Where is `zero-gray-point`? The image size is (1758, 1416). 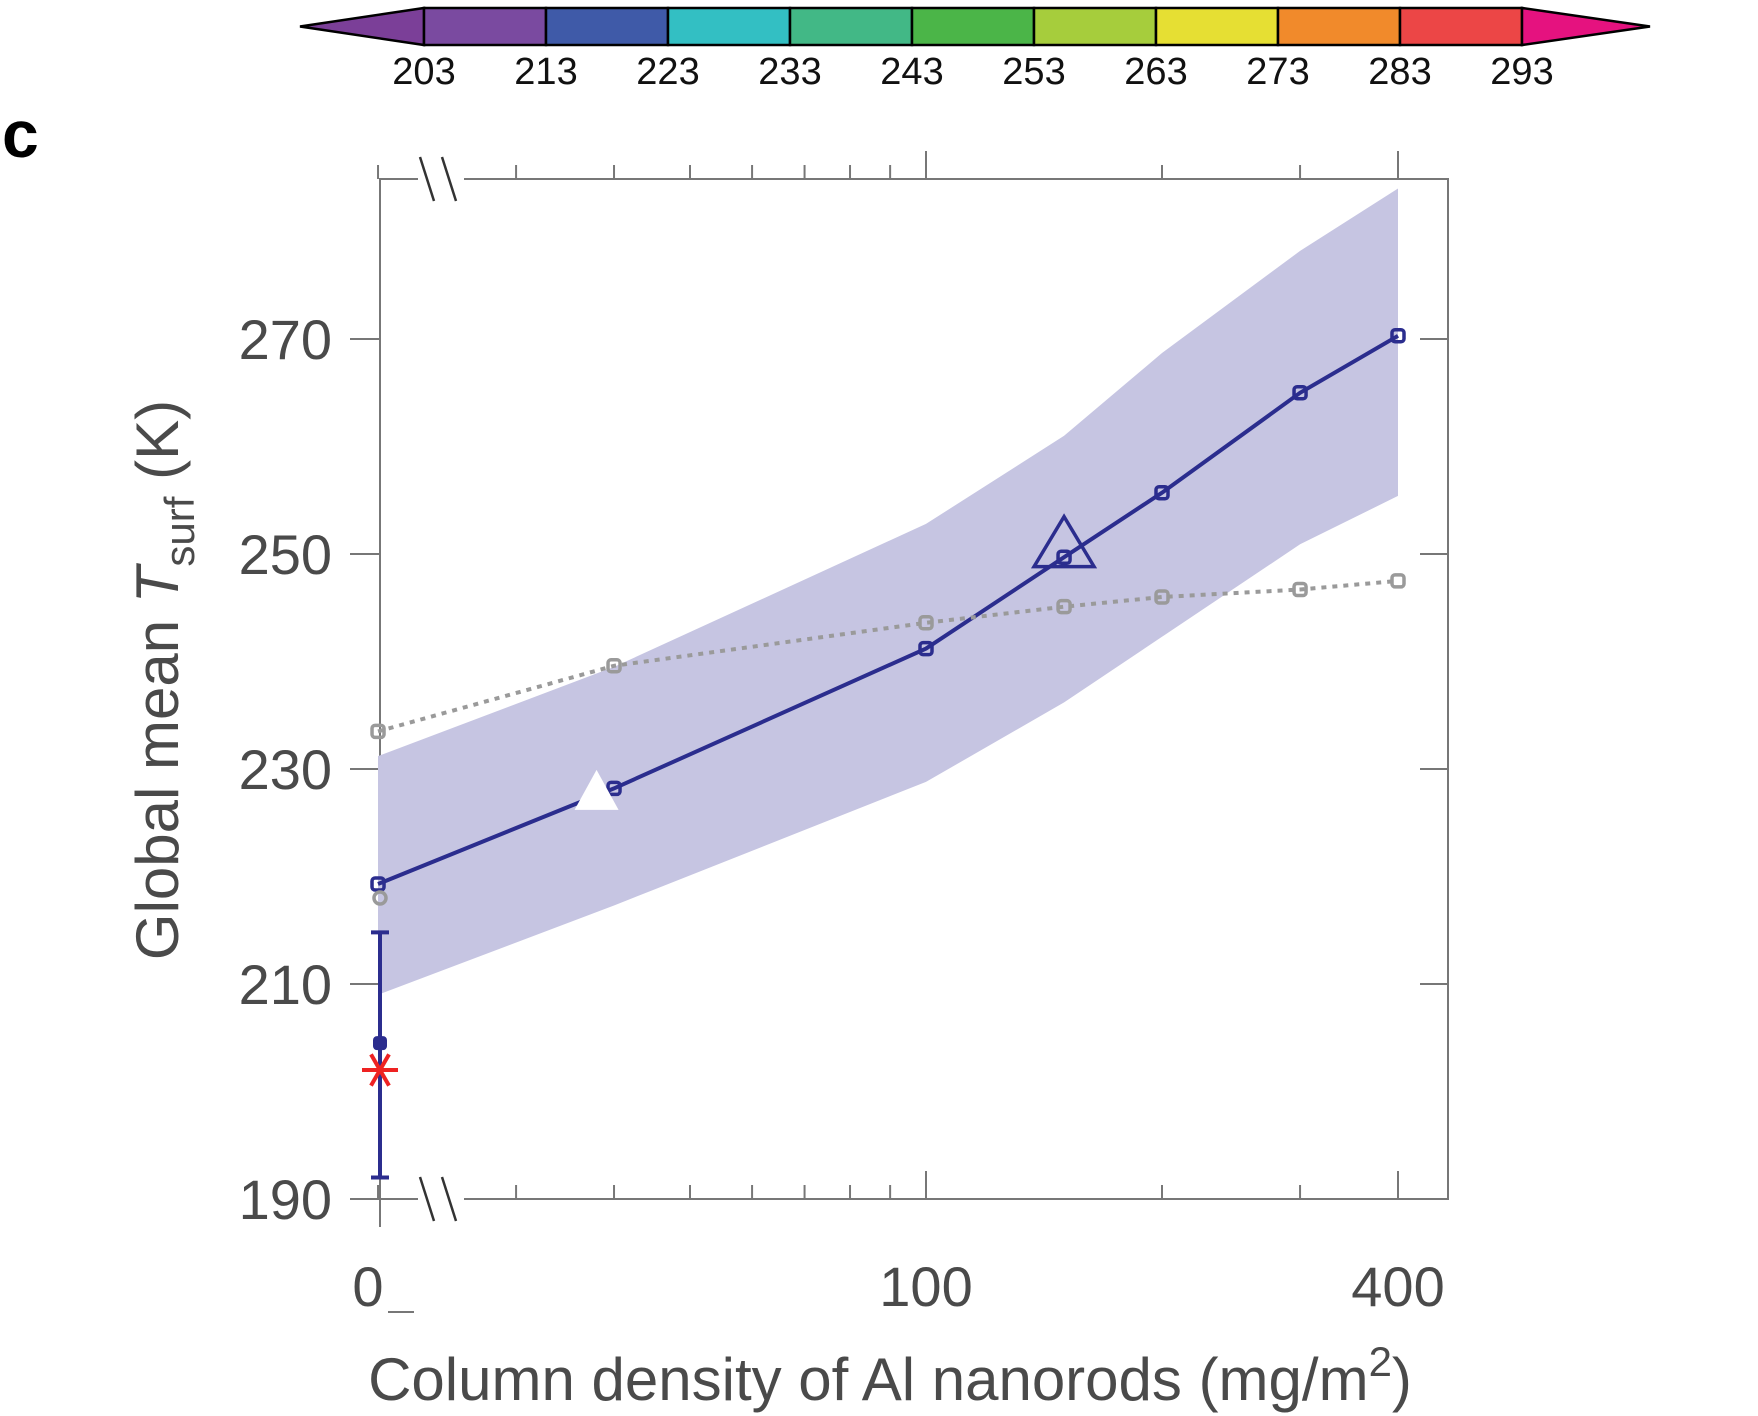
zero-gray-point is located at coordinates (380, 898).